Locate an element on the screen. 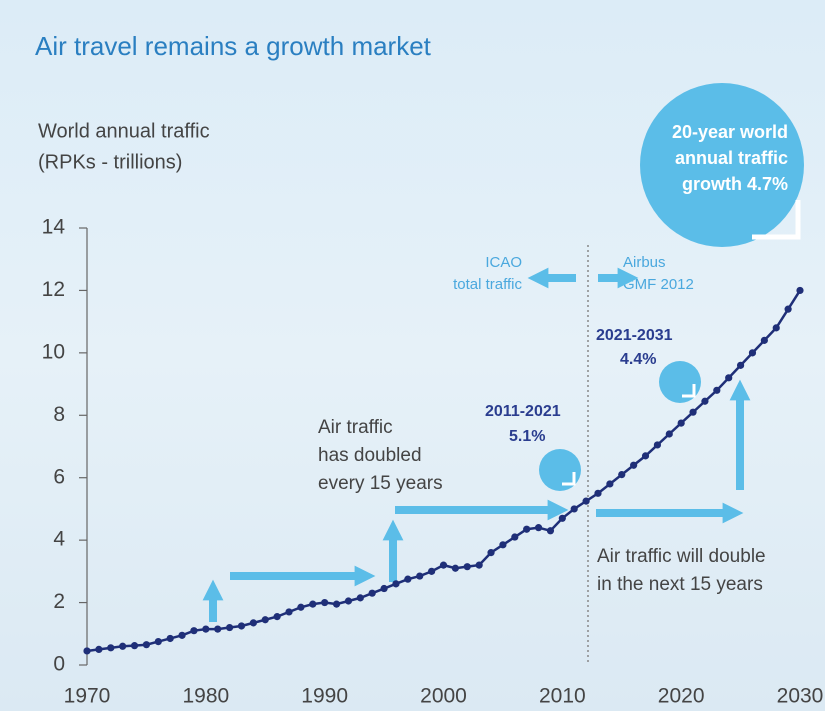  will-double-note: Air traffic will double is located at coordinates (681, 556).